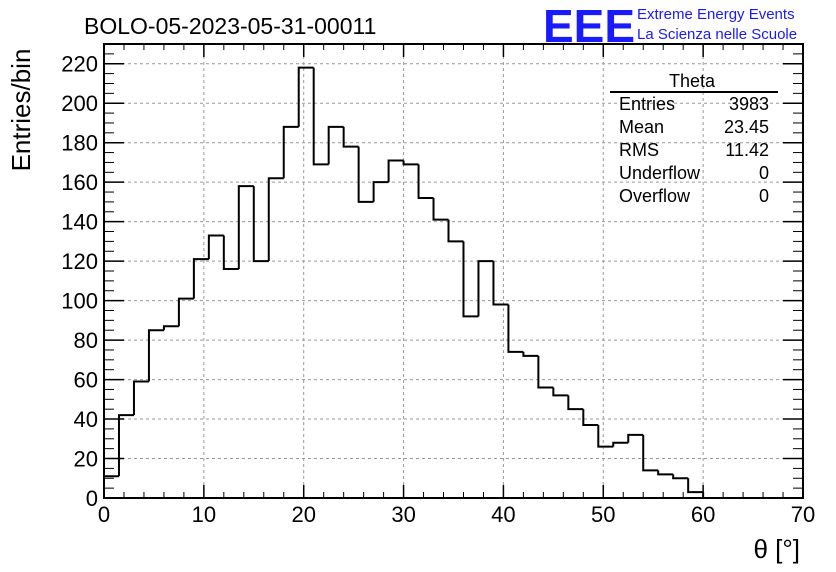 This screenshot has width=836, height=572. What do you see at coordinates (403, 514) in the screenshot?
I see `x-tick-label: 30` at bounding box center [403, 514].